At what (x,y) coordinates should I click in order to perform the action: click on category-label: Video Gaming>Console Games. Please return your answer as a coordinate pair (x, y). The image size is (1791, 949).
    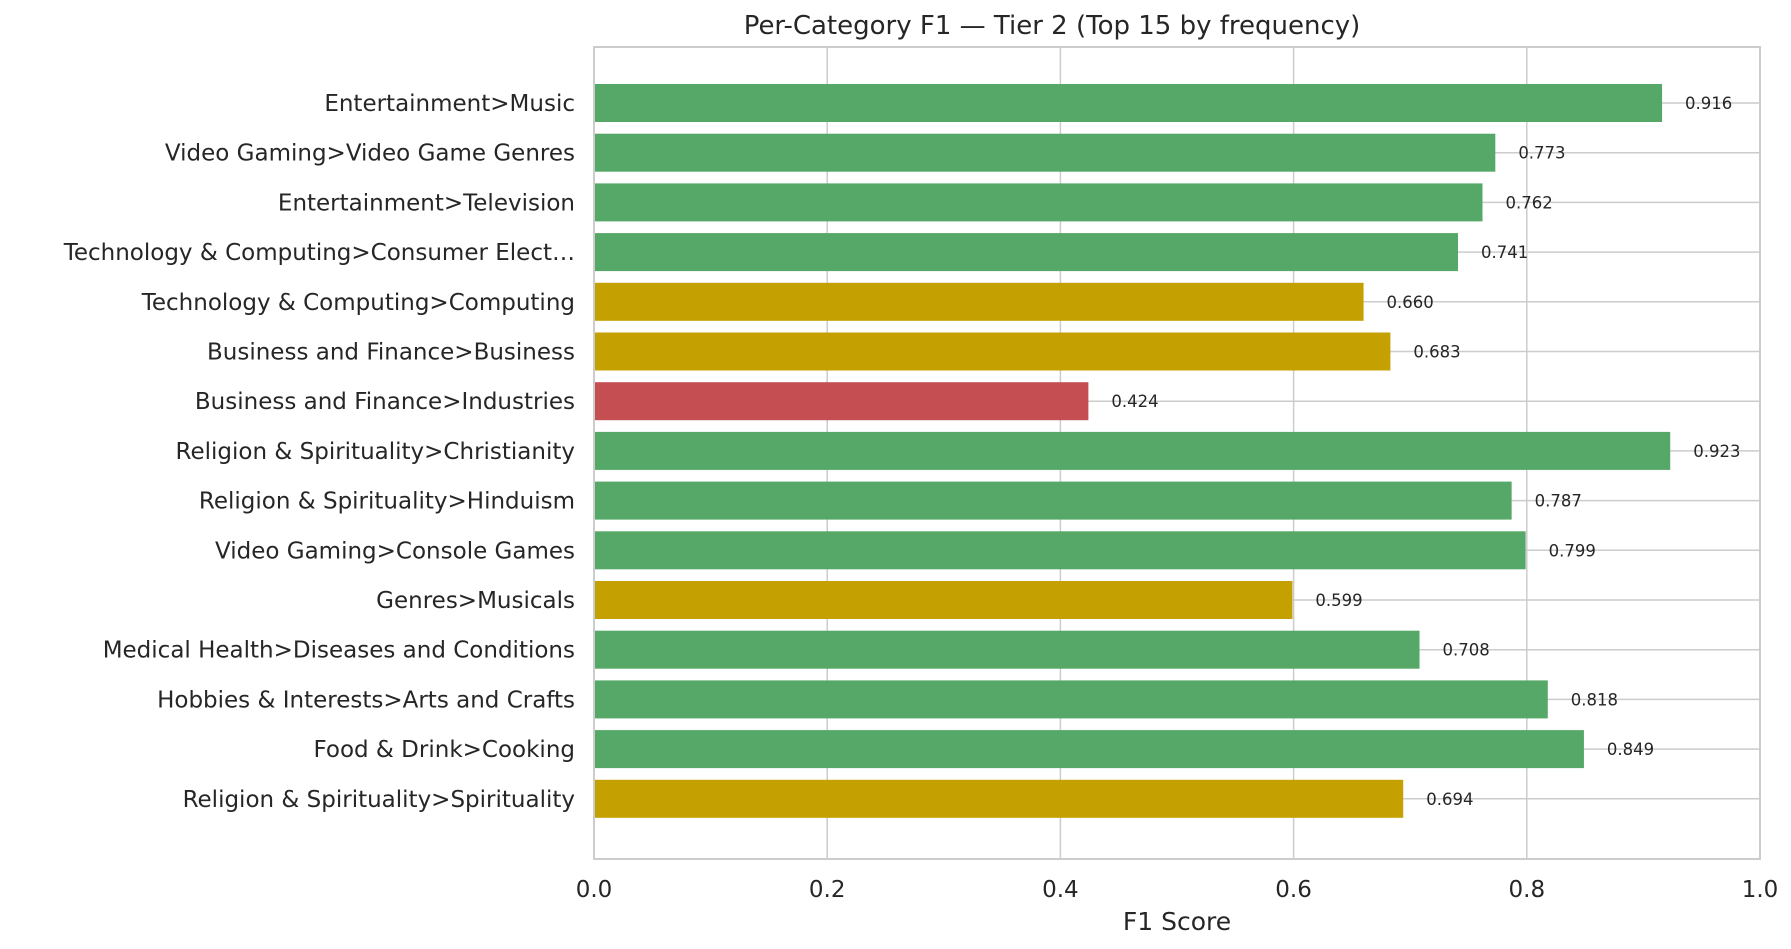
    Looking at the image, I should click on (395, 551).